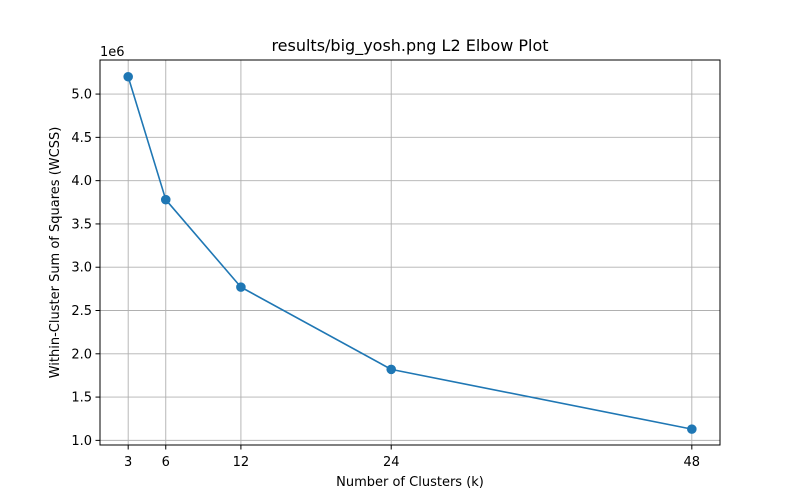 Image resolution: width=800 pixels, height=500 pixels. What do you see at coordinates (81, 138) in the screenshot?
I see `y-tick-label: 4.5` at bounding box center [81, 138].